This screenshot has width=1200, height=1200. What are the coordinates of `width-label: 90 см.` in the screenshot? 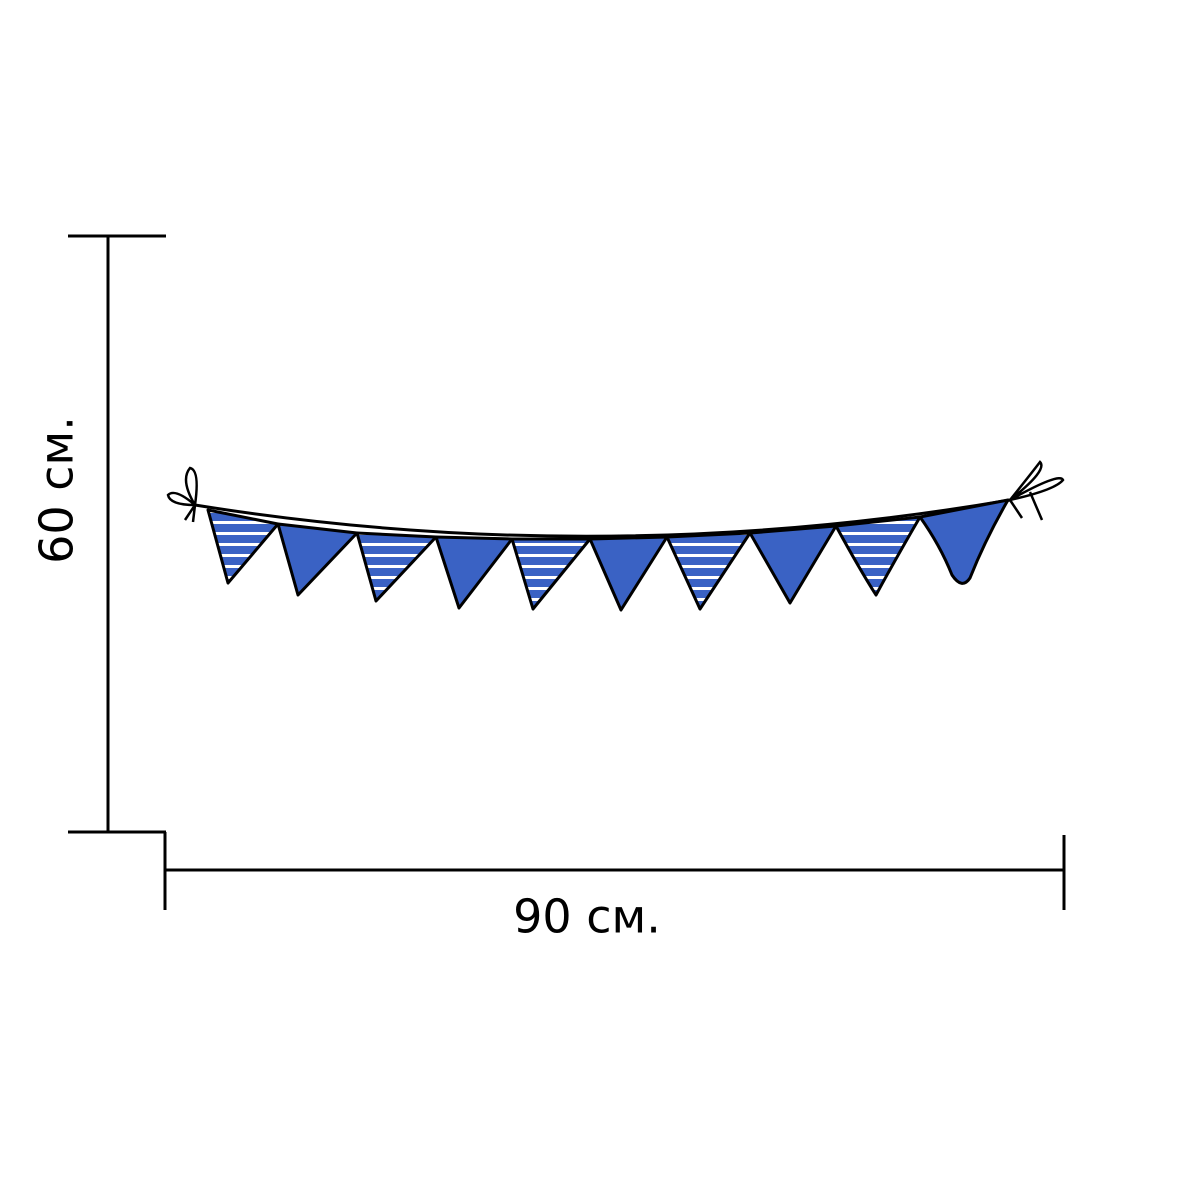 It's located at (587, 917).